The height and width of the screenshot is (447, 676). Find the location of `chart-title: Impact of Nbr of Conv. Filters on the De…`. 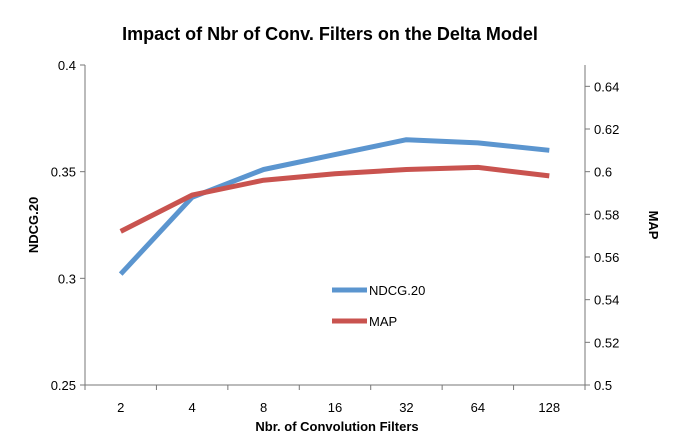

chart-title: Impact of Nbr of Conv. Filters on the De… is located at coordinates (330, 34).